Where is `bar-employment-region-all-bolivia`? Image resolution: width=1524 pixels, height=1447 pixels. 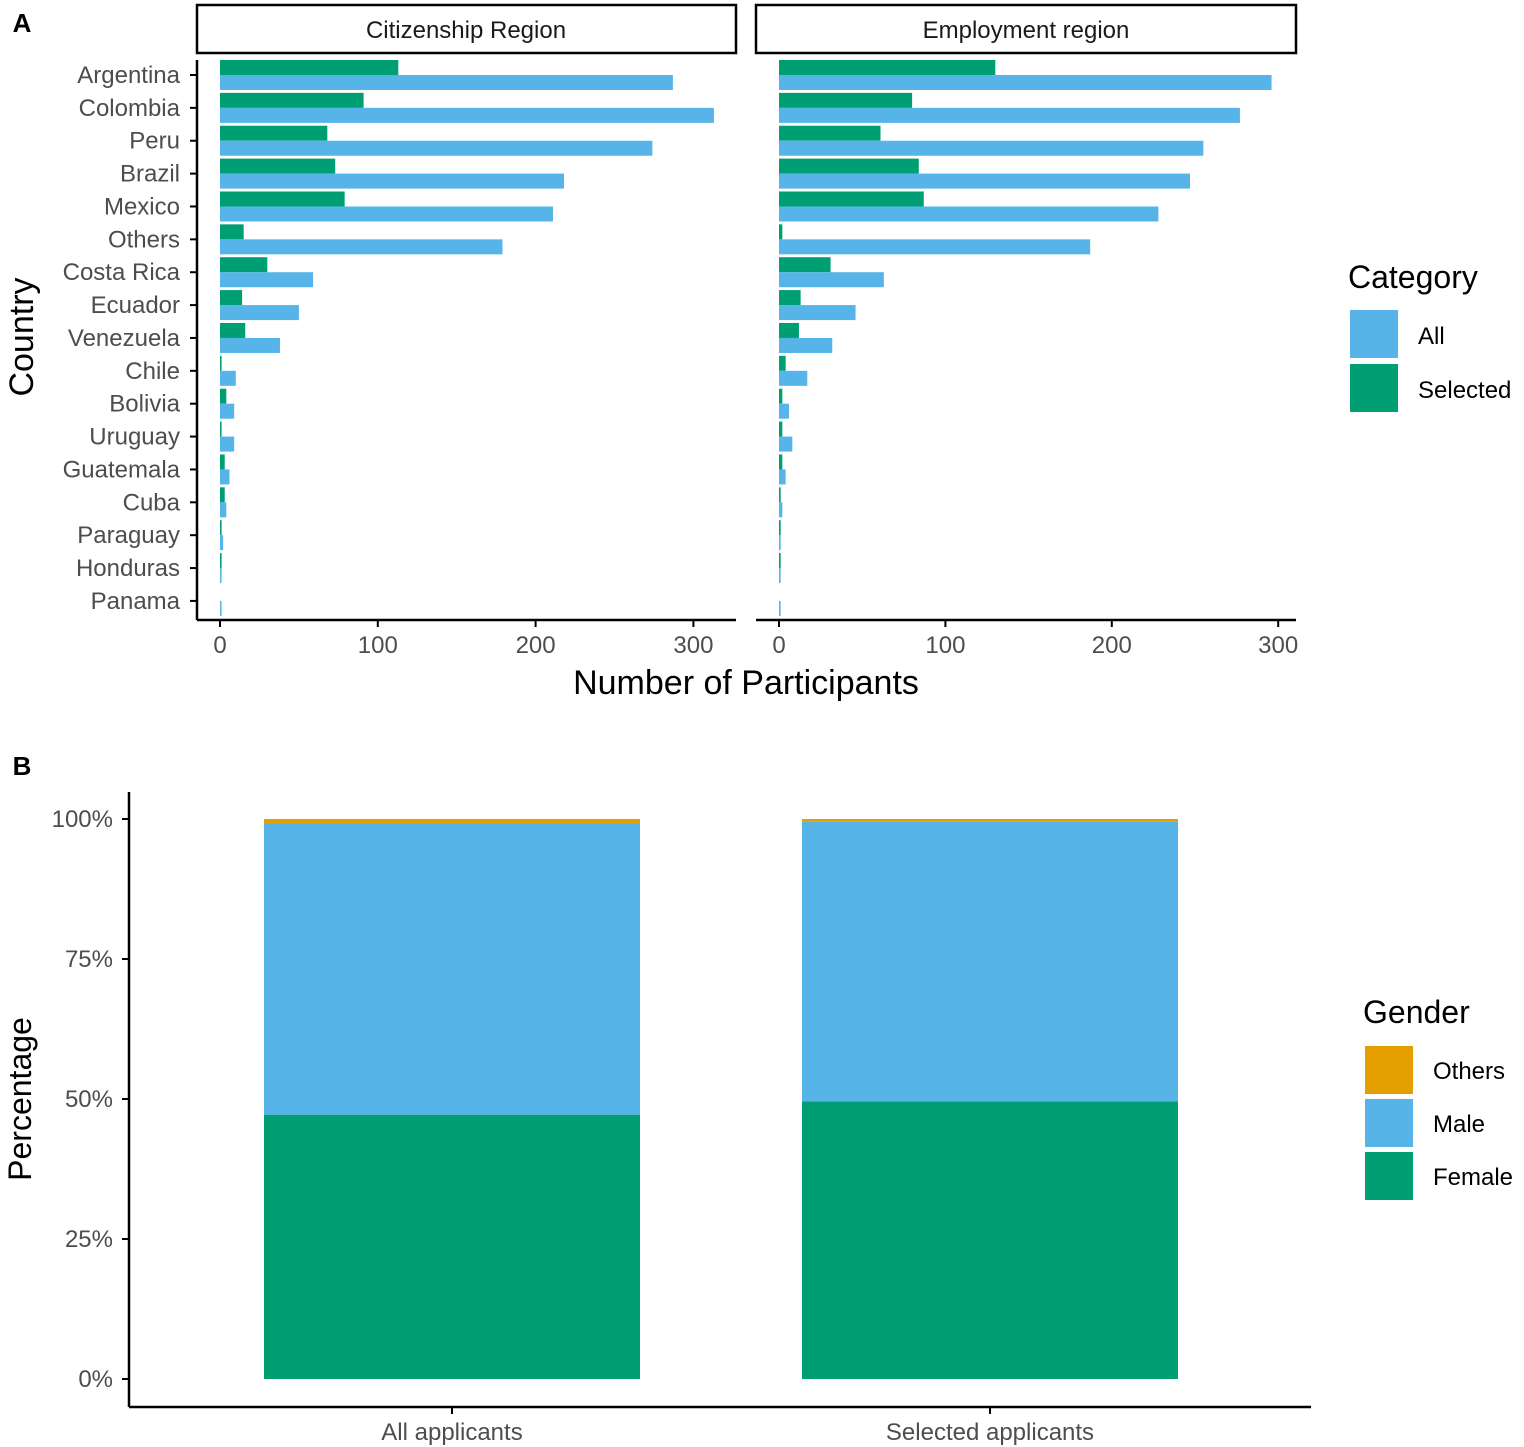
bar-employment-region-all-bolivia is located at coordinates (784, 411).